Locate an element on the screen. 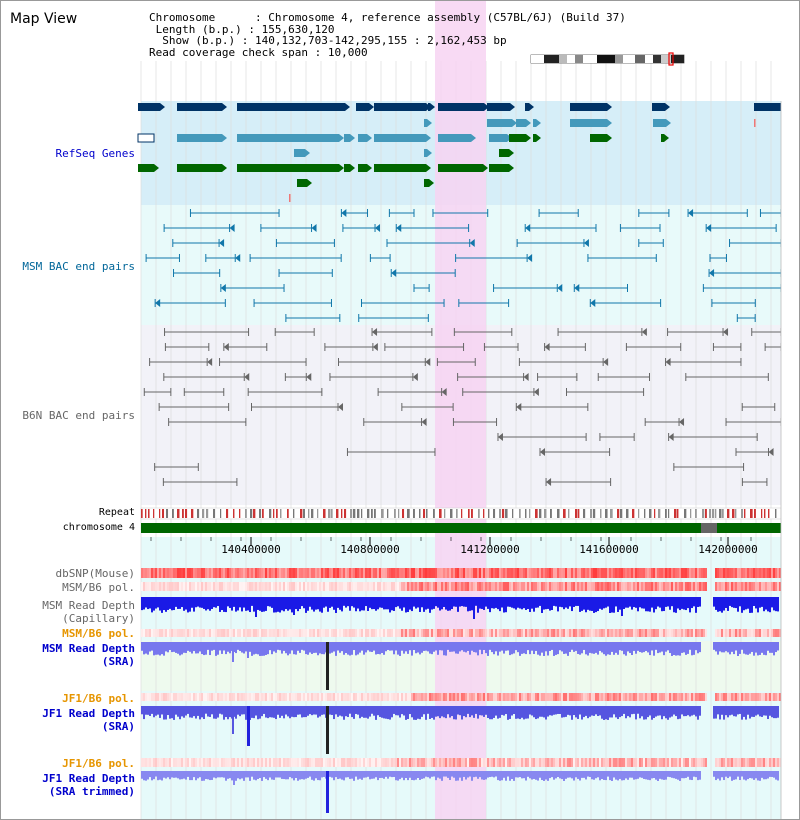 Image resolution: width=800 pixels, height=820 pixels. track-label-capillary: (Capillary) is located at coordinates (98, 618).